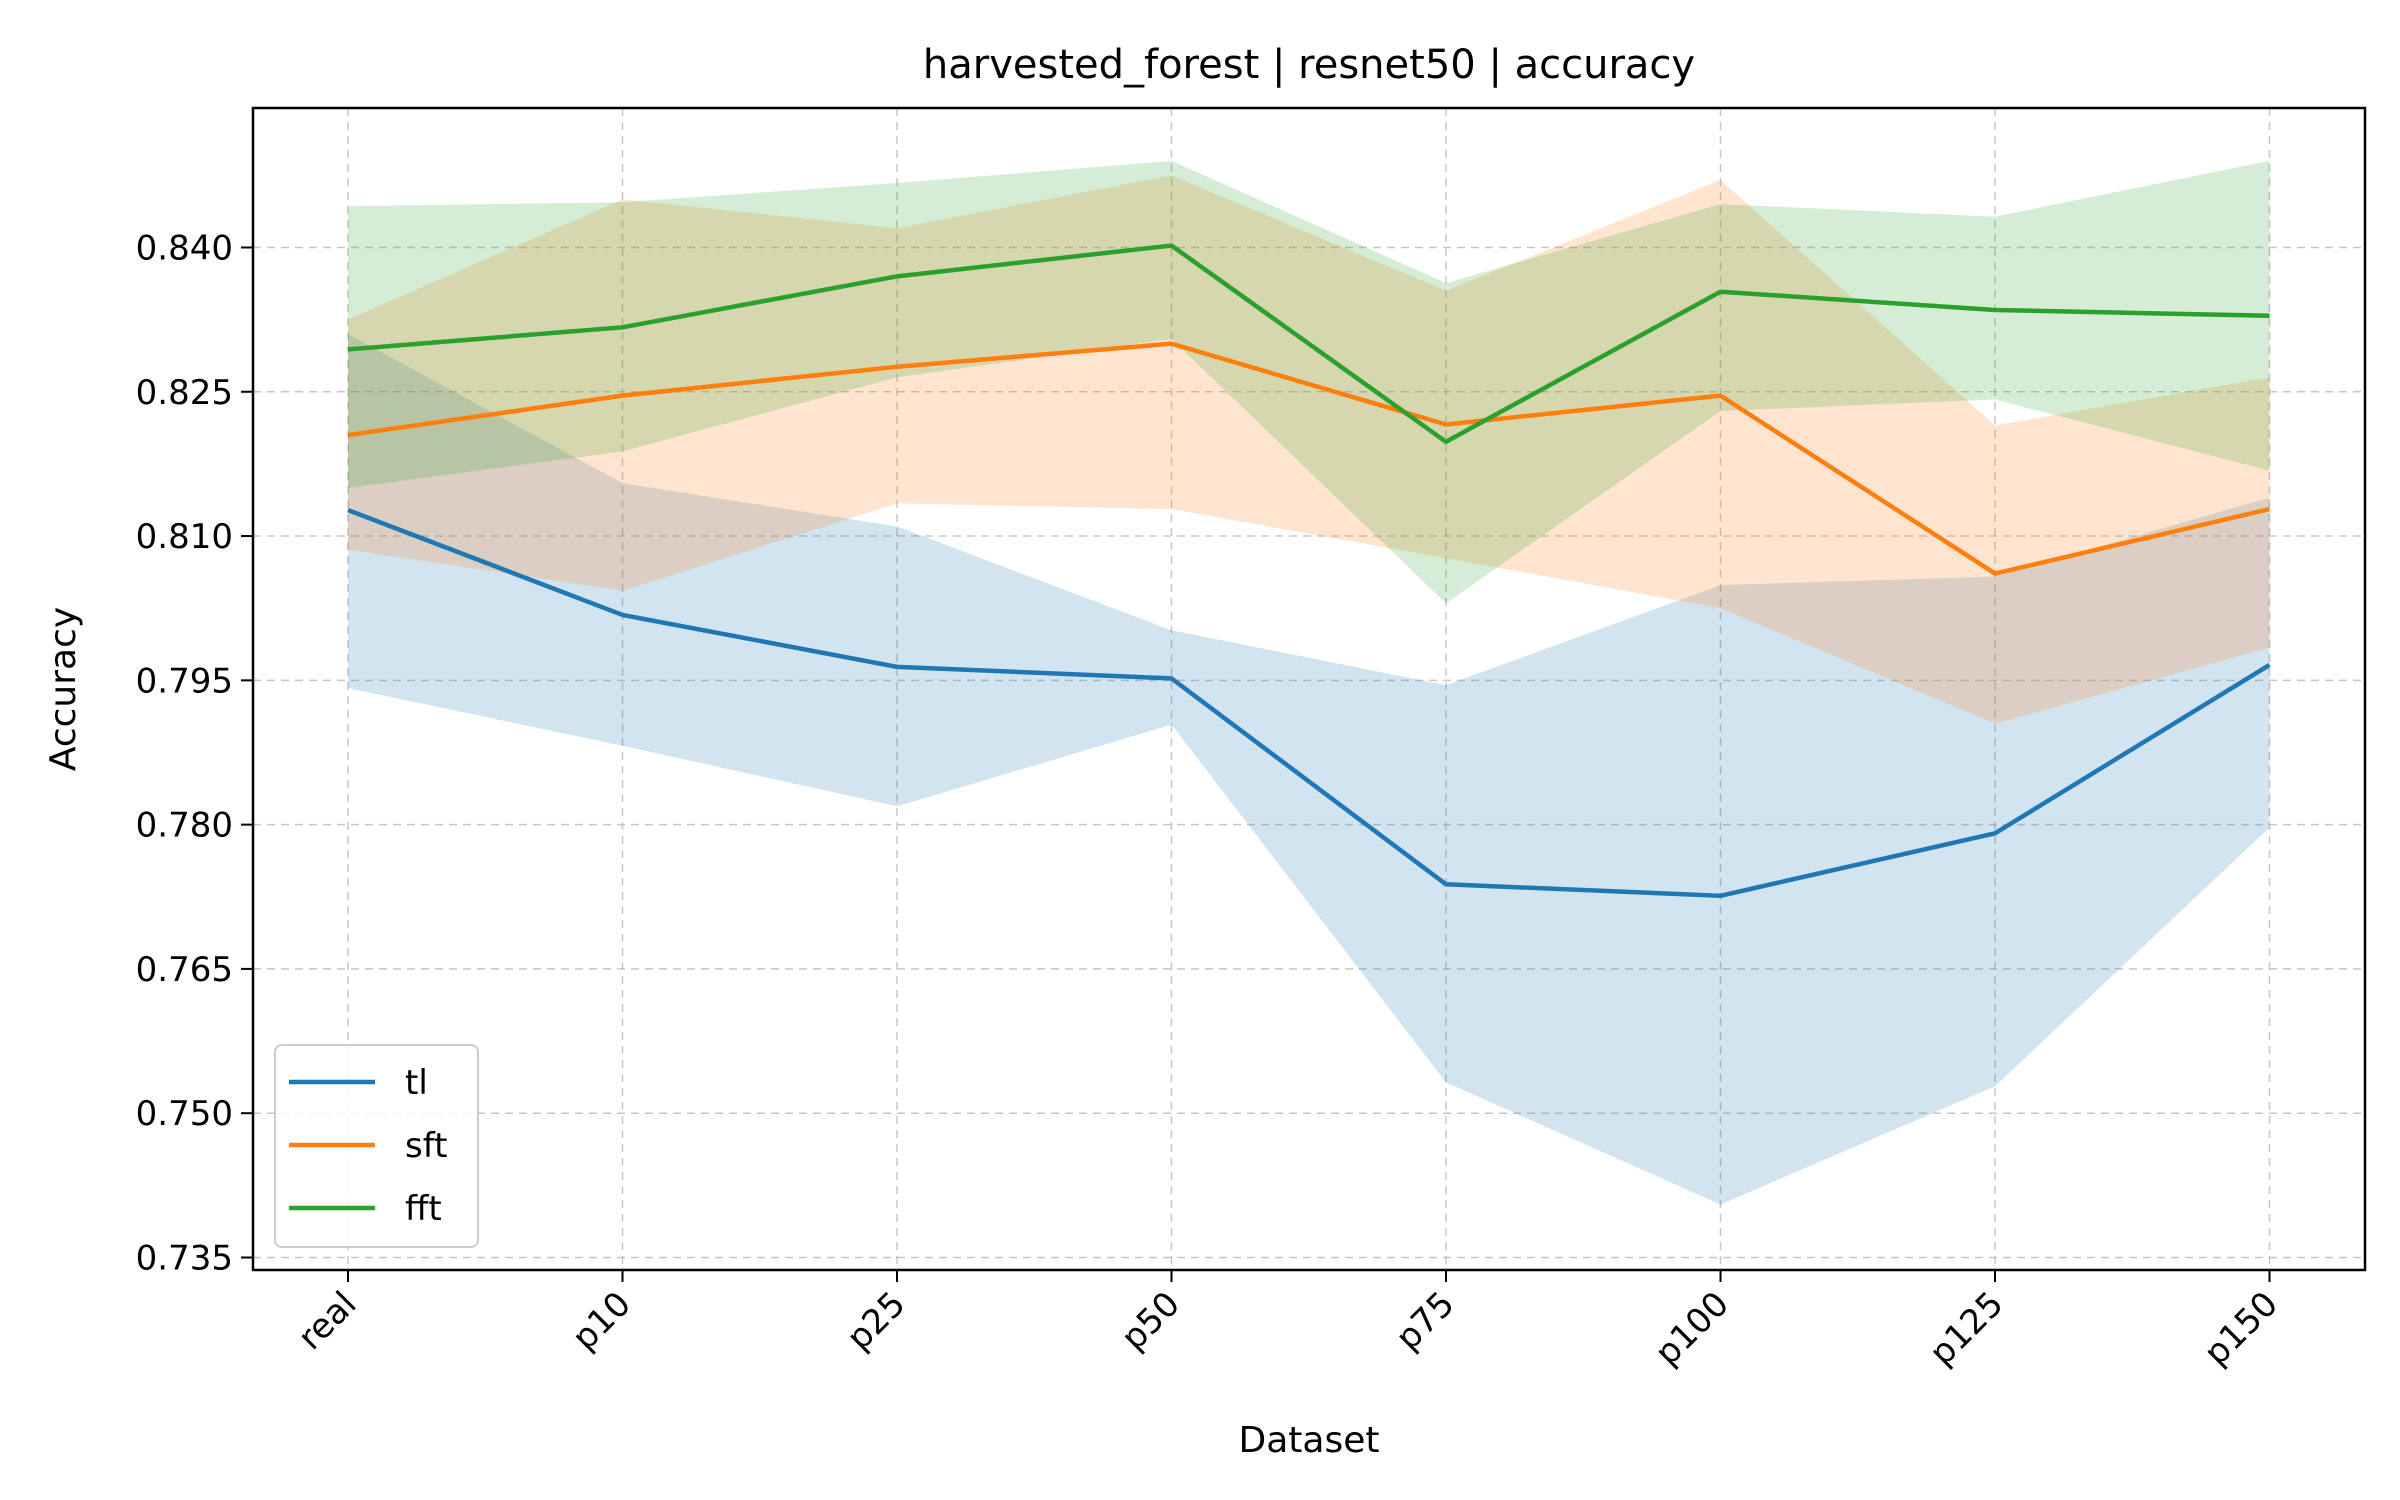 The height and width of the screenshot is (1500, 2400). I want to click on y-axis: 0.735 0.750 0.765 0.780 0.795 0.810 0.825 0.840, so click(194, 753).